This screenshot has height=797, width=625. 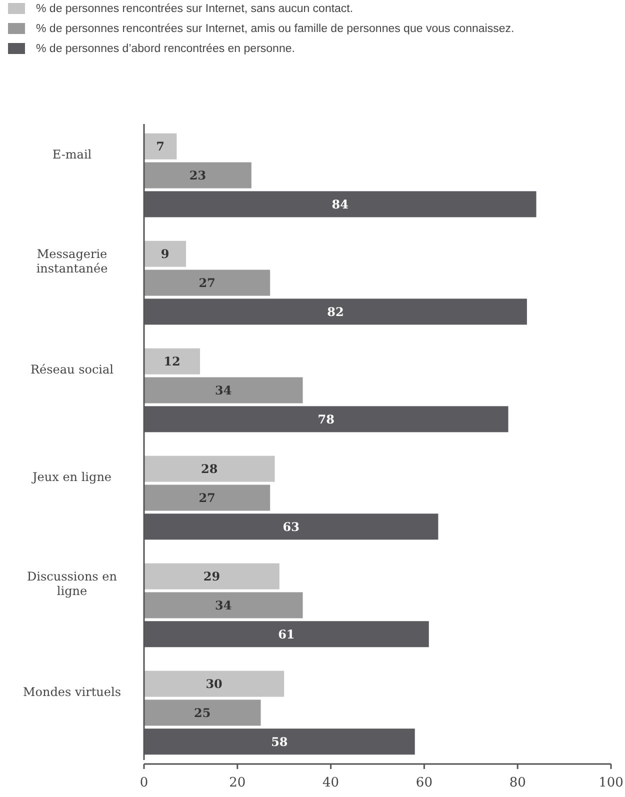 I want to click on y-tick-label: Réseau social, so click(x=72, y=369).